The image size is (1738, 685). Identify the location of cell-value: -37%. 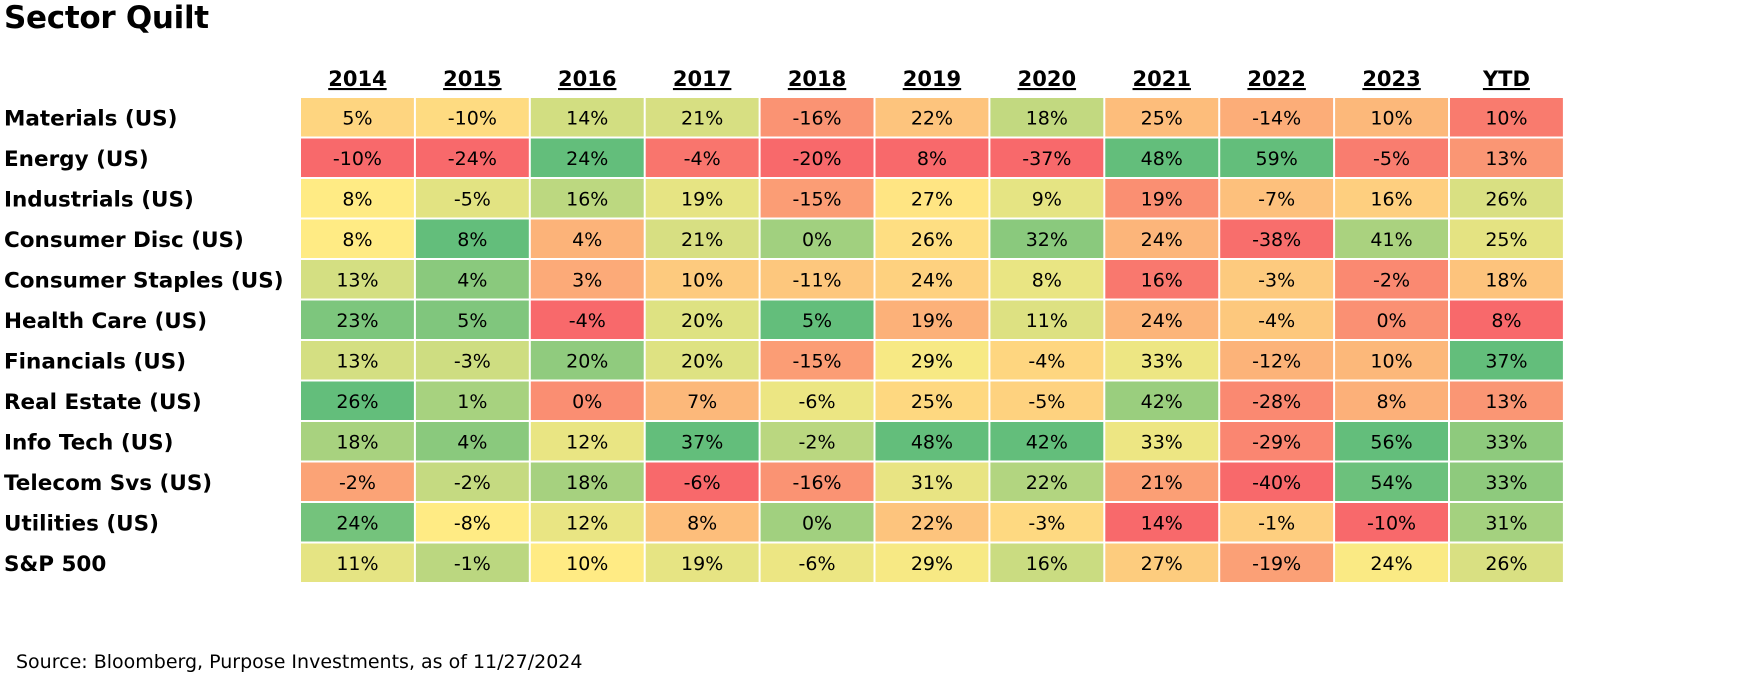
(1046, 159).